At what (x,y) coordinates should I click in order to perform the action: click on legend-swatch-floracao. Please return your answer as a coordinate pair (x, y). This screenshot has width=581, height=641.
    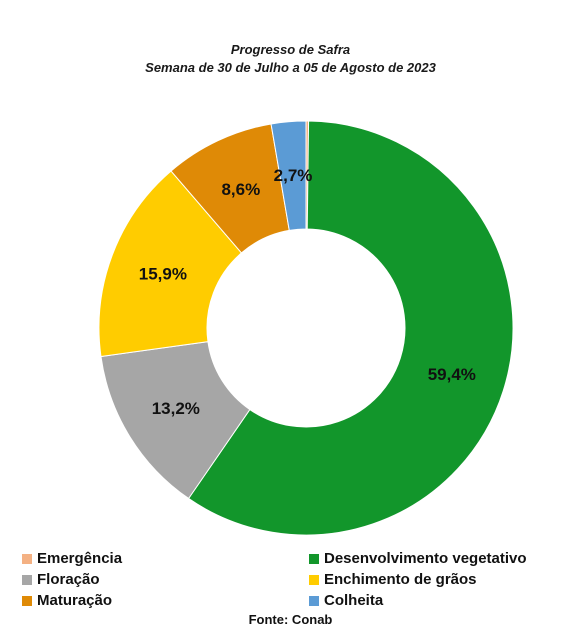
    Looking at the image, I should click on (27, 579).